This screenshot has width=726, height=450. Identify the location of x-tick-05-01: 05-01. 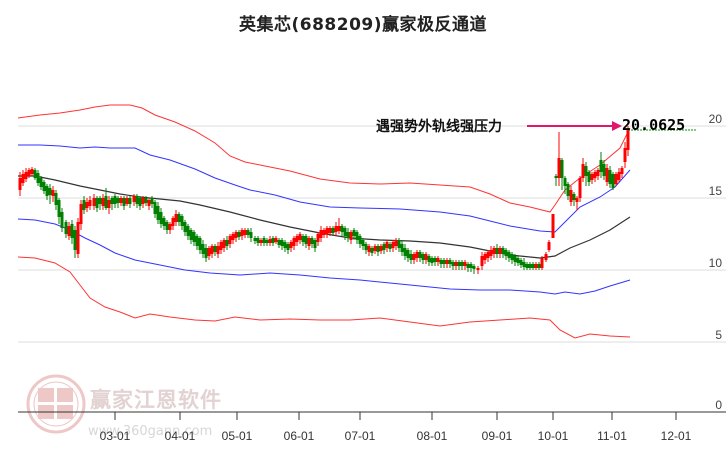
(237, 436).